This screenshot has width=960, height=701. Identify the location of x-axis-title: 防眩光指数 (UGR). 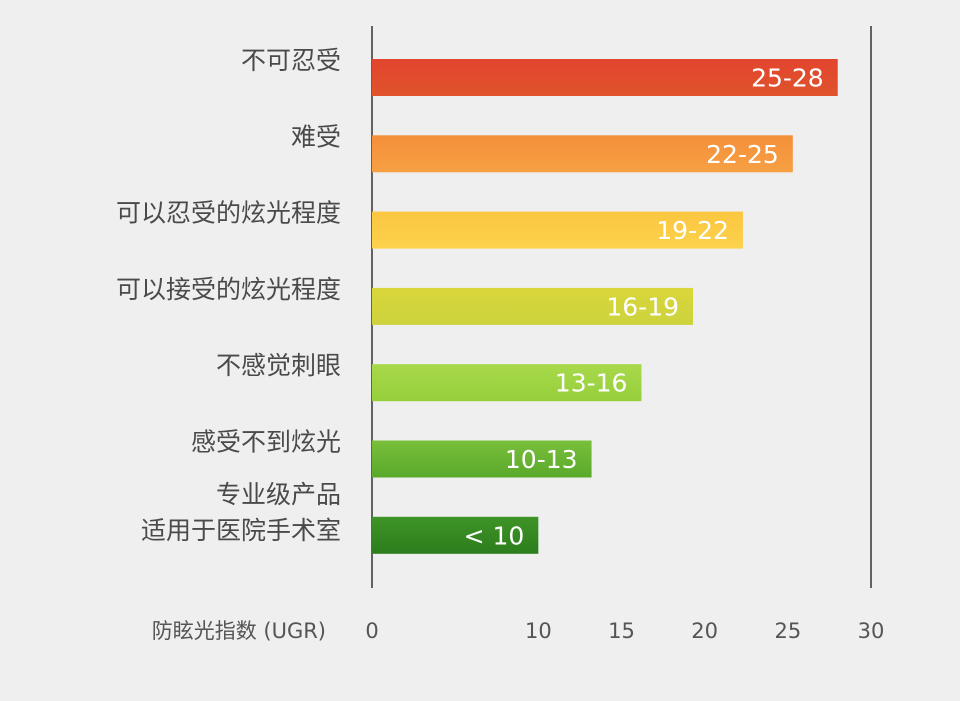
(239, 631).